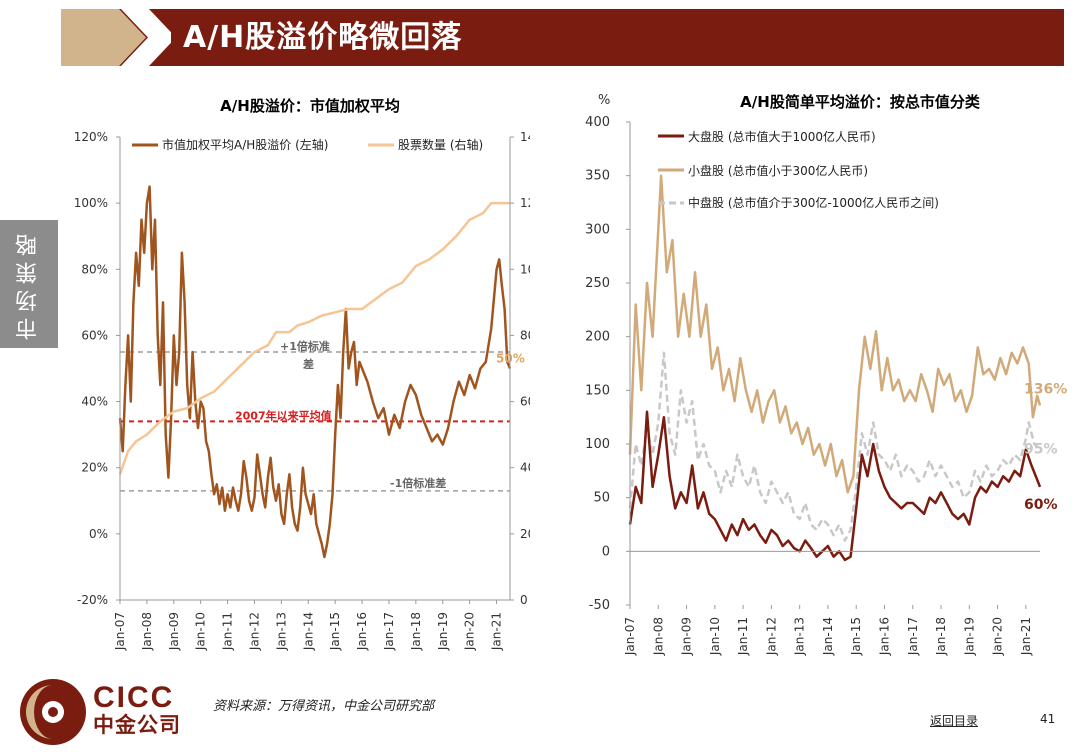 This screenshot has width=1080, height=755. Describe the element at coordinates (604, 100) in the screenshot. I see `y-unit-label: %` at that location.